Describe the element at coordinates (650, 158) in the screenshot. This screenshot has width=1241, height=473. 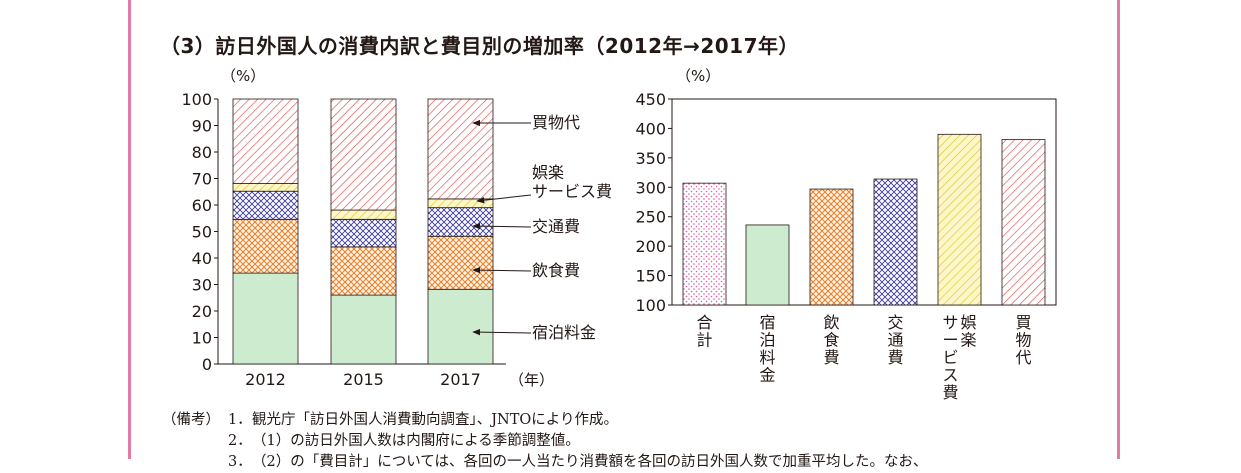
I see `y-tick-label: 350` at that location.